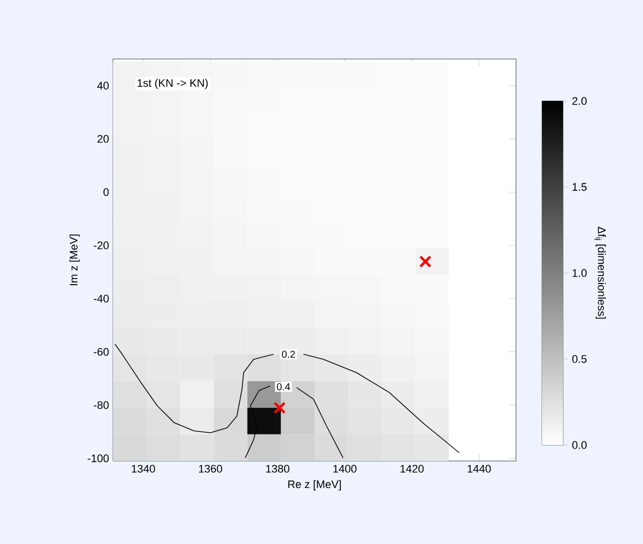 Image resolution: width=643 pixels, height=544 pixels. What do you see at coordinates (283, 386) in the screenshot?
I see `series-label: 0.4` at bounding box center [283, 386].